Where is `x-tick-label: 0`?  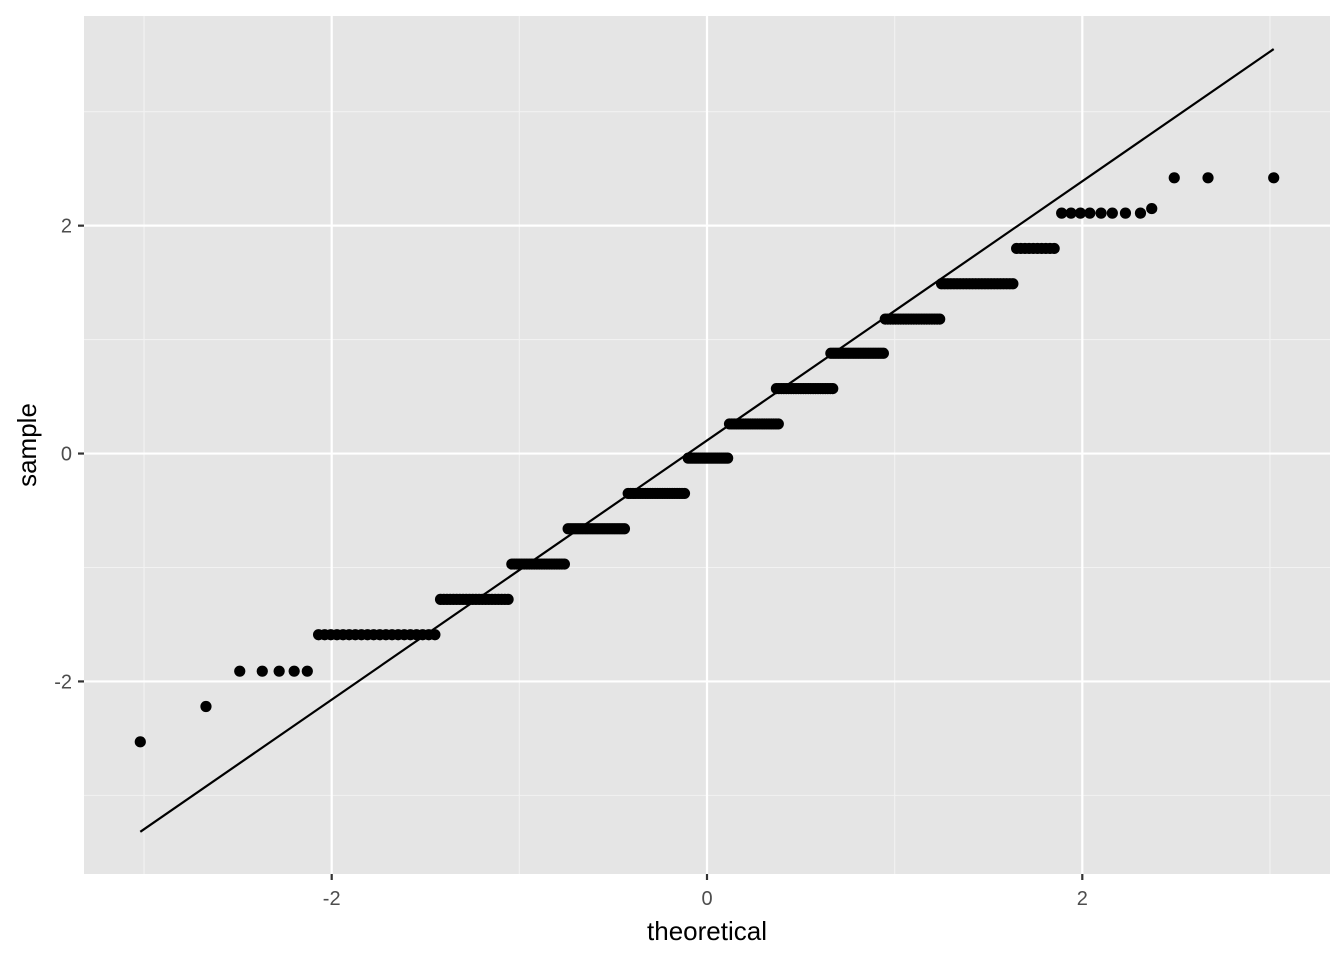 x-tick-label: 0 is located at coordinates (706, 899).